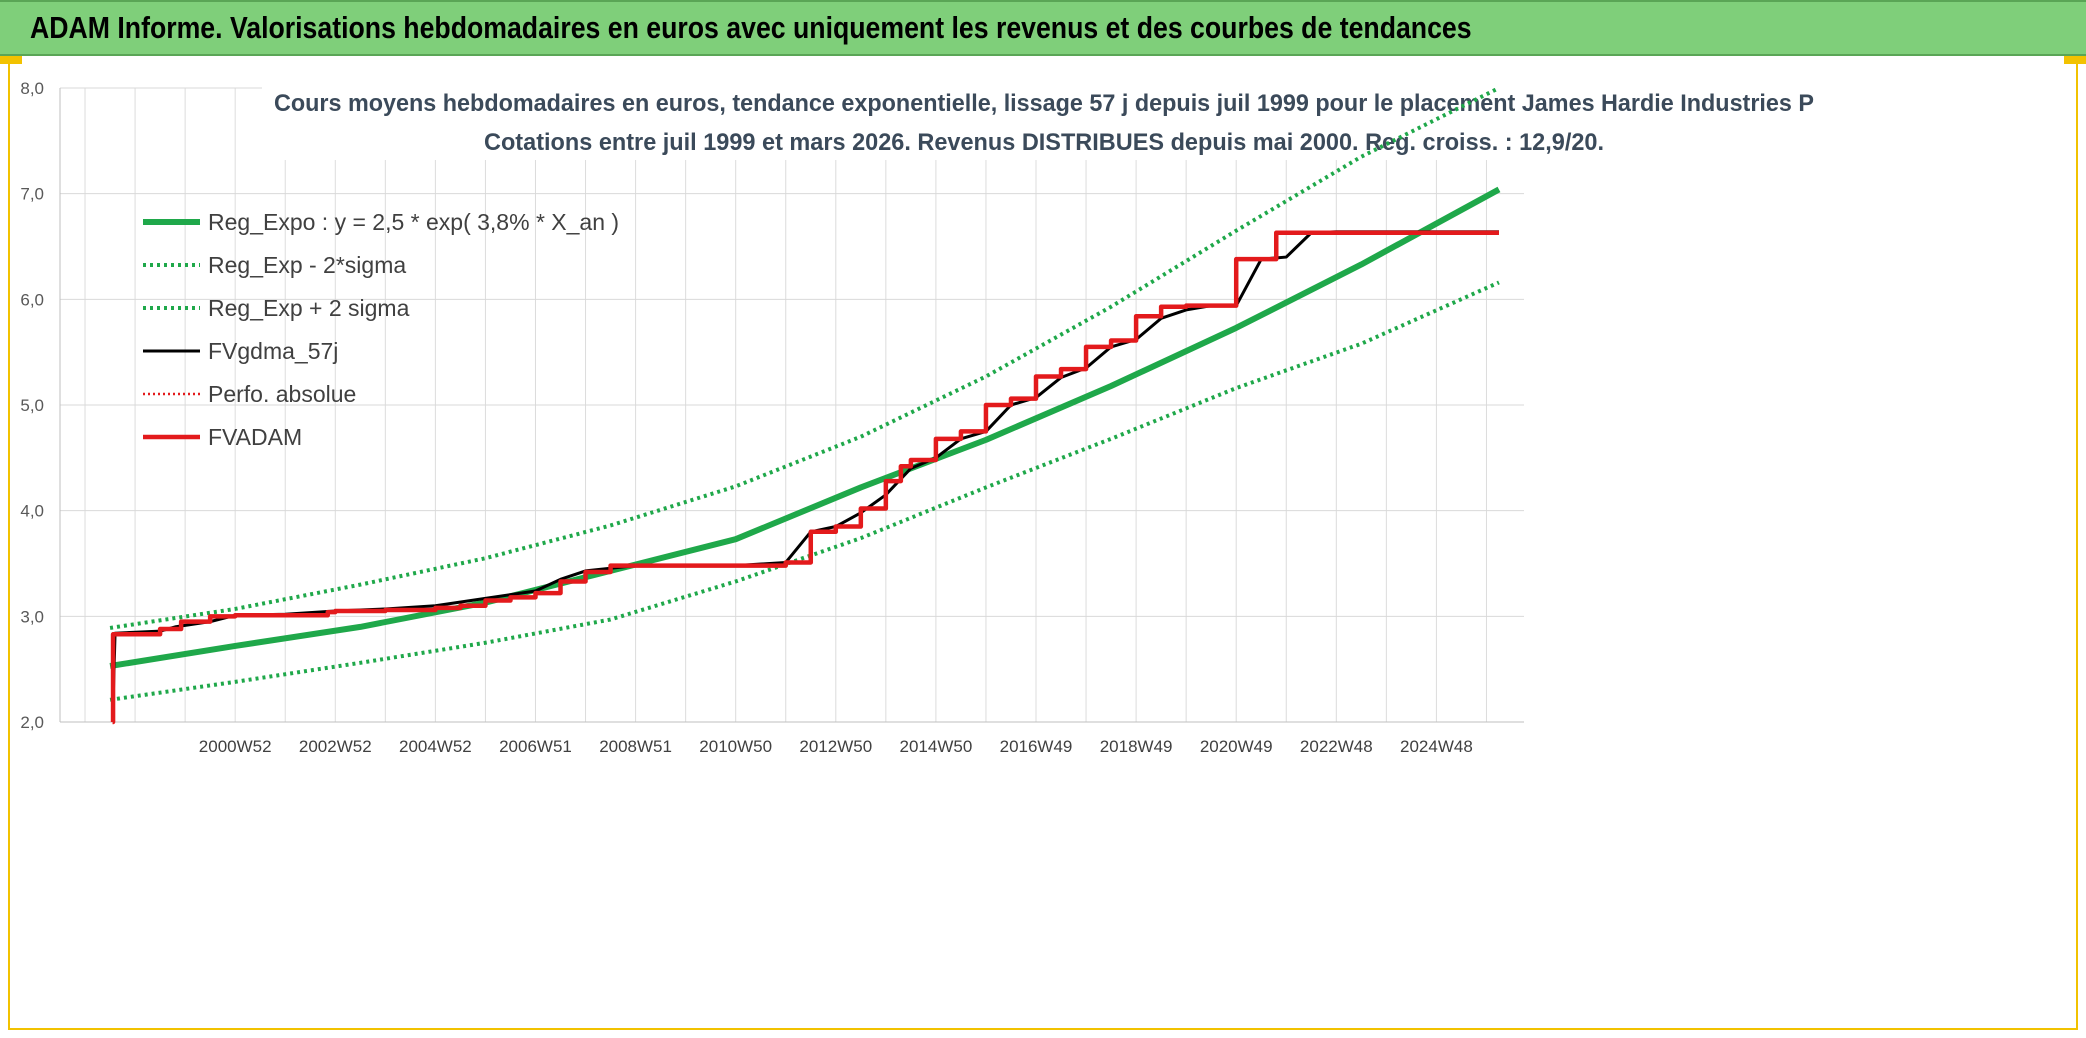  I want to click on y-tick-label: 3,0, so click(32, 616).